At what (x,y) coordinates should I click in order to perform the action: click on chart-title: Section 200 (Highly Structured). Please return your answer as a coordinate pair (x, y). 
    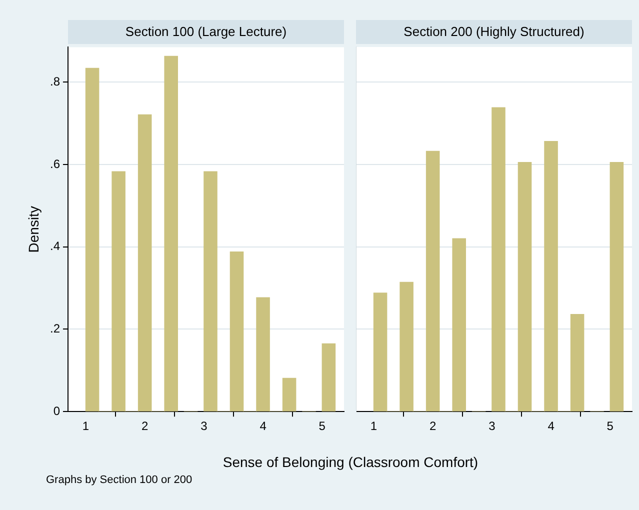
    Looking at the image, I should click on (494, 32).